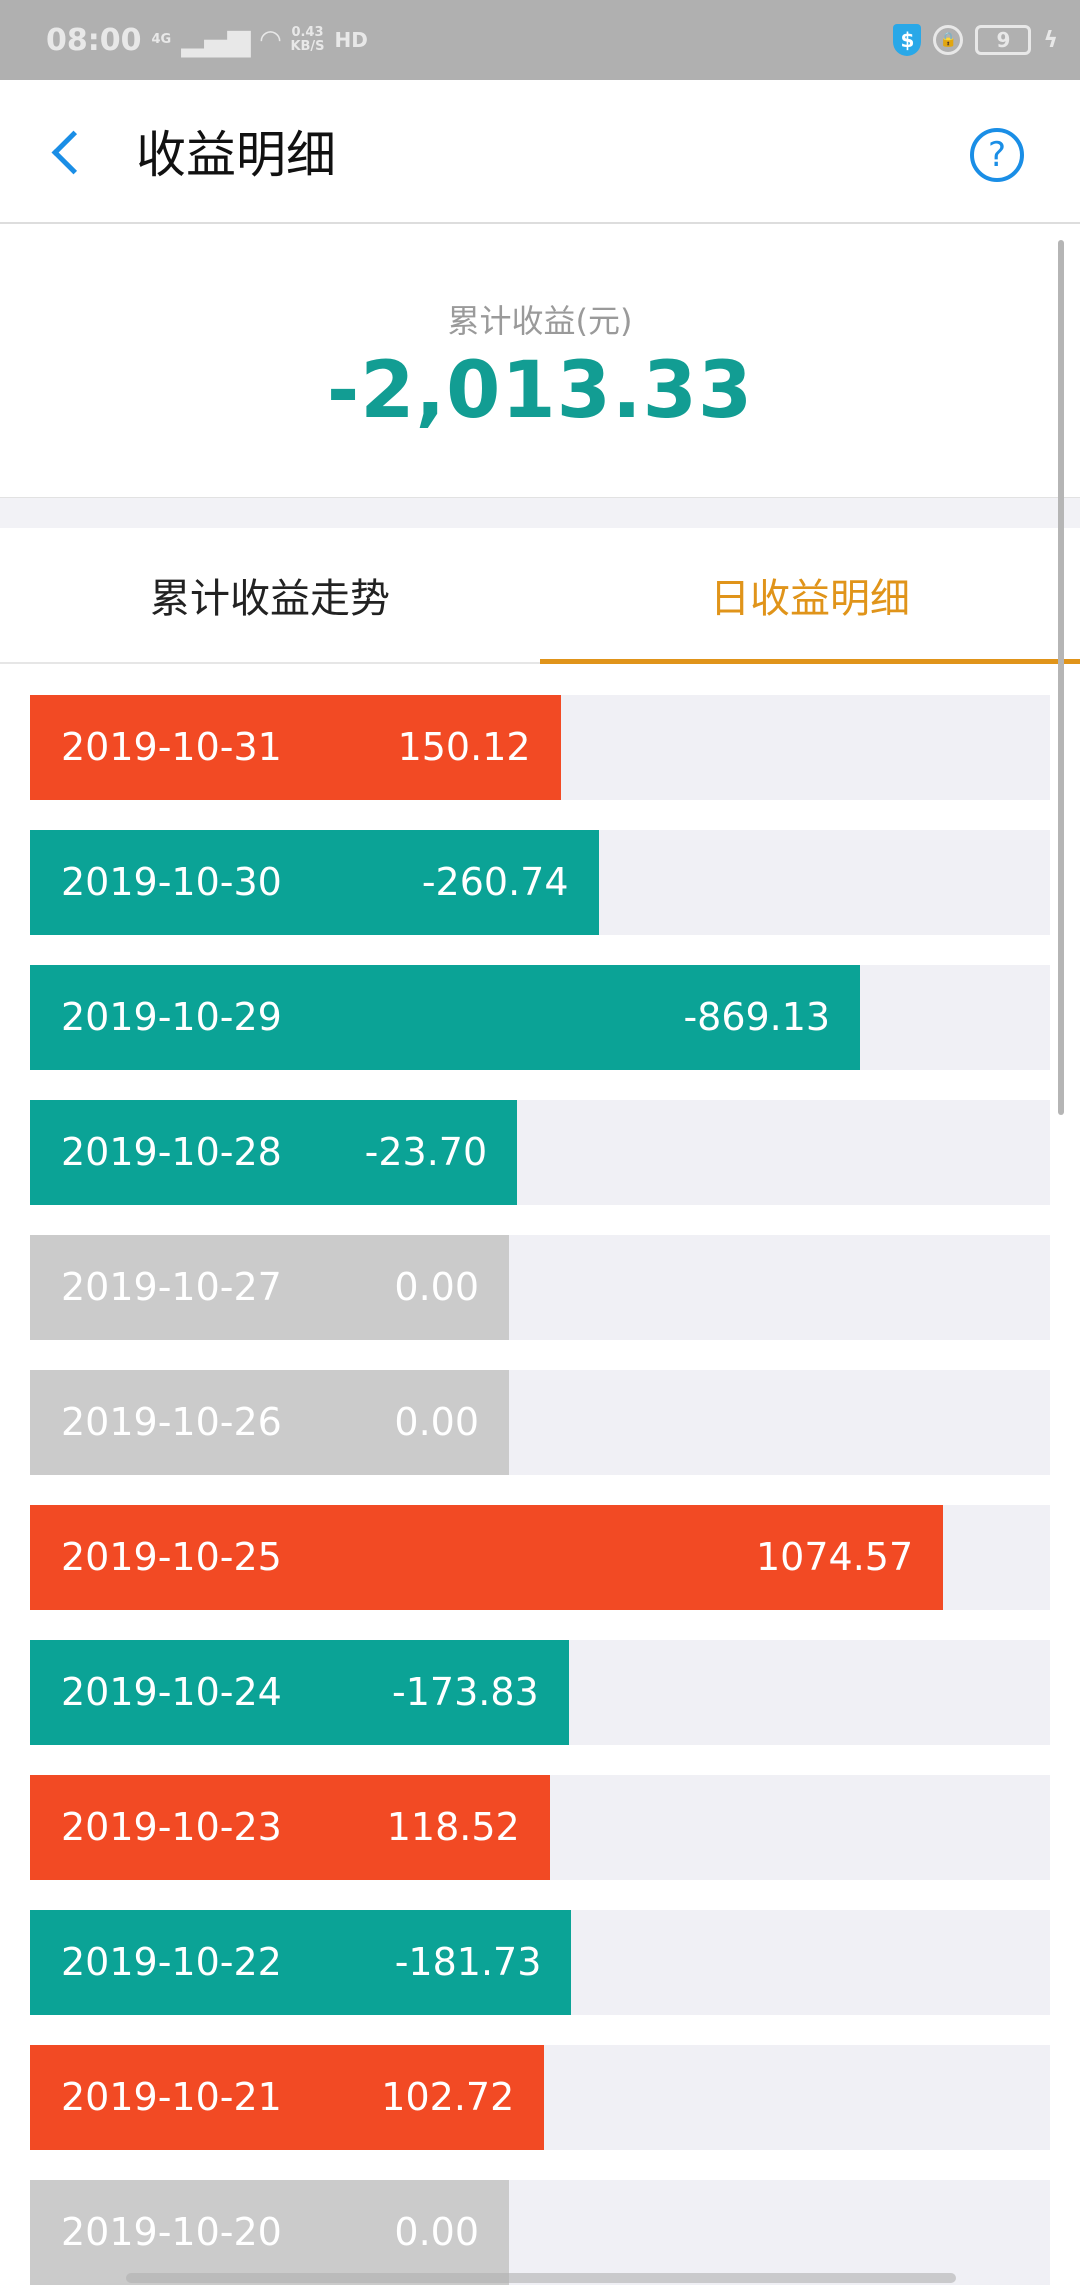 This screenshot has width=1080, height=2285. I want to click on row-date: 2019-10-29, so click(171, 1017).